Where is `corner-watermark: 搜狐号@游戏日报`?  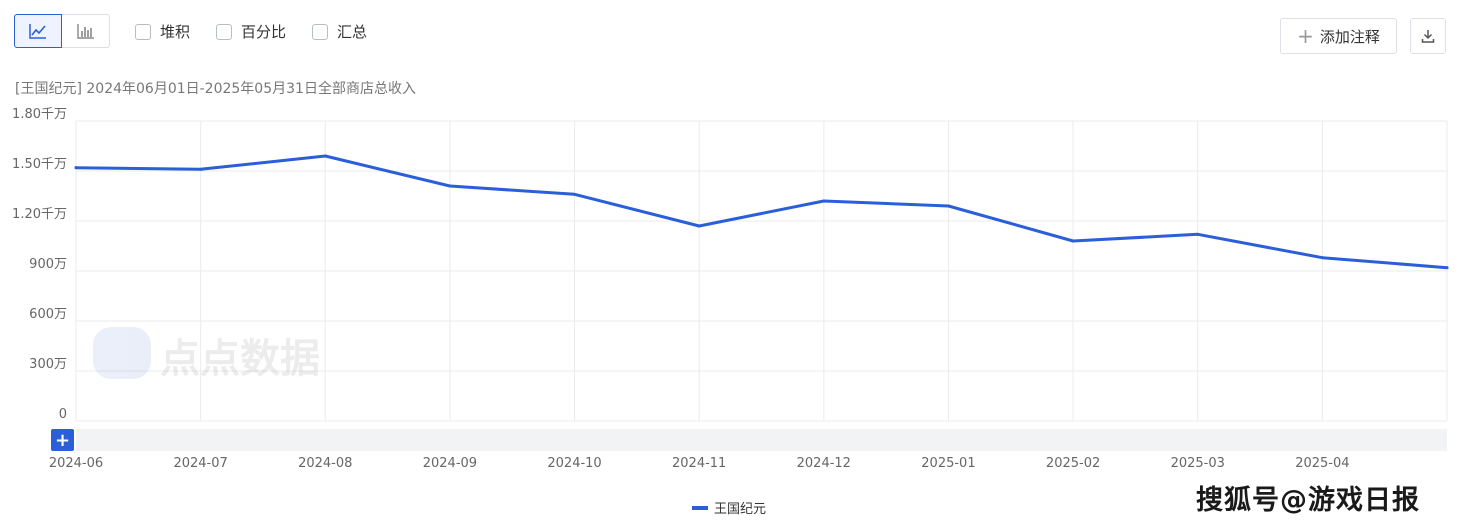
corner-watermark: 搜狐号@游戏日报 is located at coordinates (1308, 500).